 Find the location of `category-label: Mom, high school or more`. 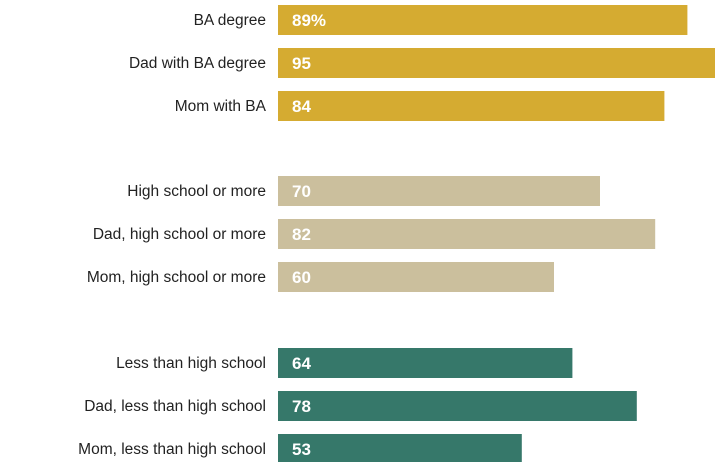

category-label: Mom, high school or more is located at coordinates (176, 277).